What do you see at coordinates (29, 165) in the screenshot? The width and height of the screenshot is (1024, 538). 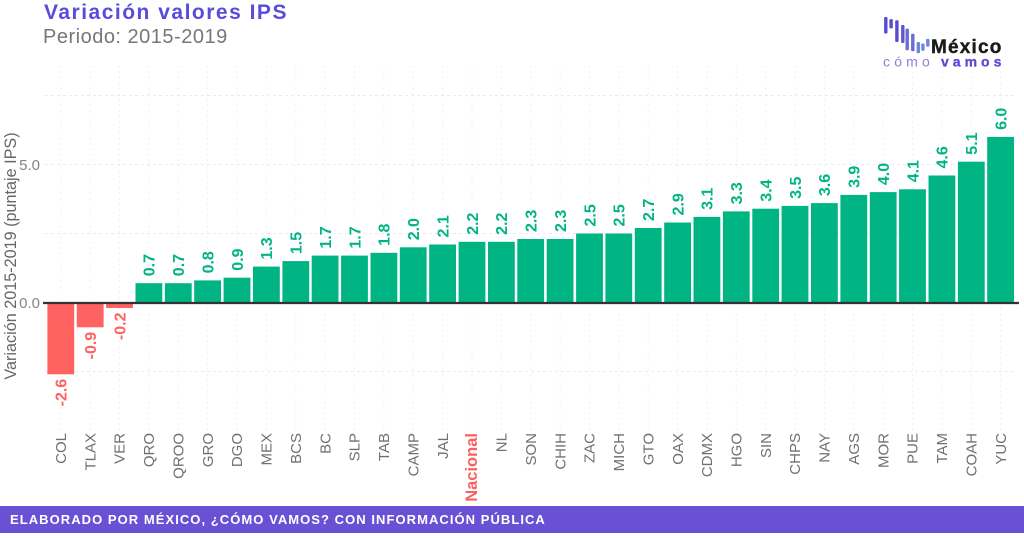 I see `svg-text: 5.0` at bounding box center [29, 165].